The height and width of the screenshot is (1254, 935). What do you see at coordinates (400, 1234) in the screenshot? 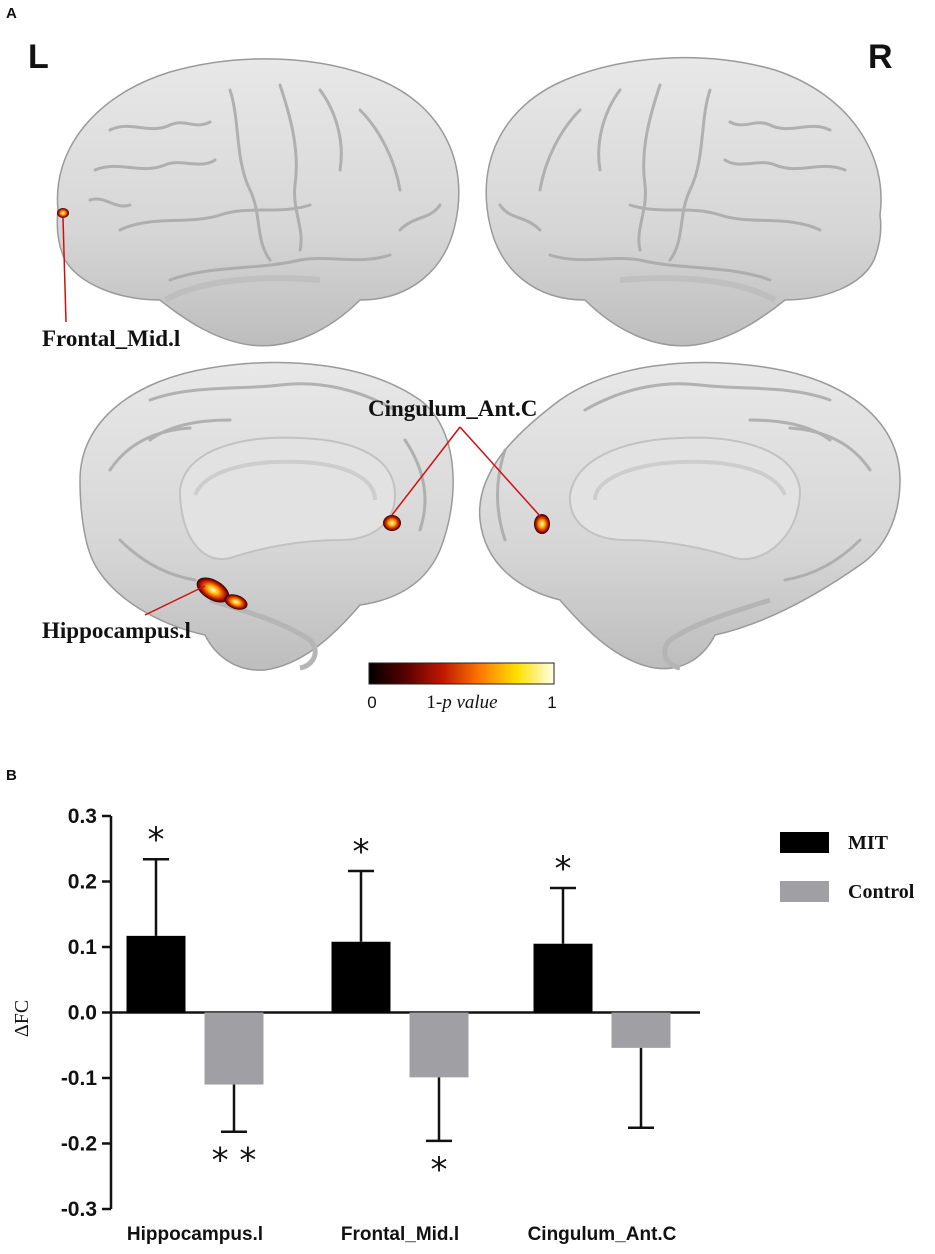
I see `x-tick-label-1: Frontal_Mid.l` at bounding box center [400, 1234].